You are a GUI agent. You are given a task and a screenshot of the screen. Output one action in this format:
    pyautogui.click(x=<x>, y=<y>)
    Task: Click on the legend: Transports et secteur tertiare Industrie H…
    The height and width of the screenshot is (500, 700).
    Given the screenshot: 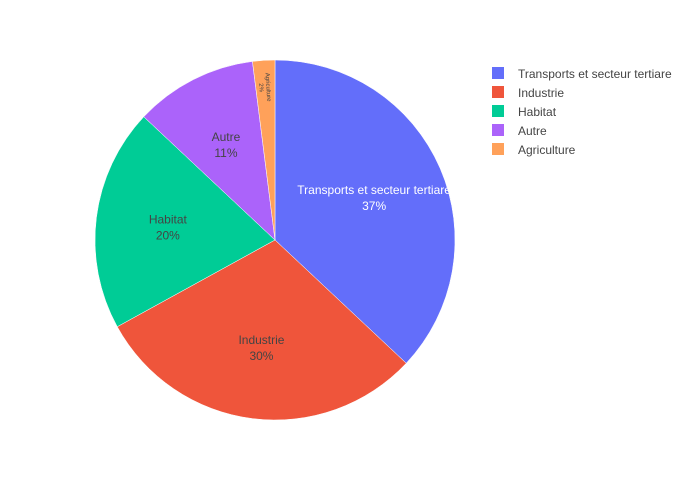 What is the action you would take?
    pyautogui.click(x=582, y=112)
    